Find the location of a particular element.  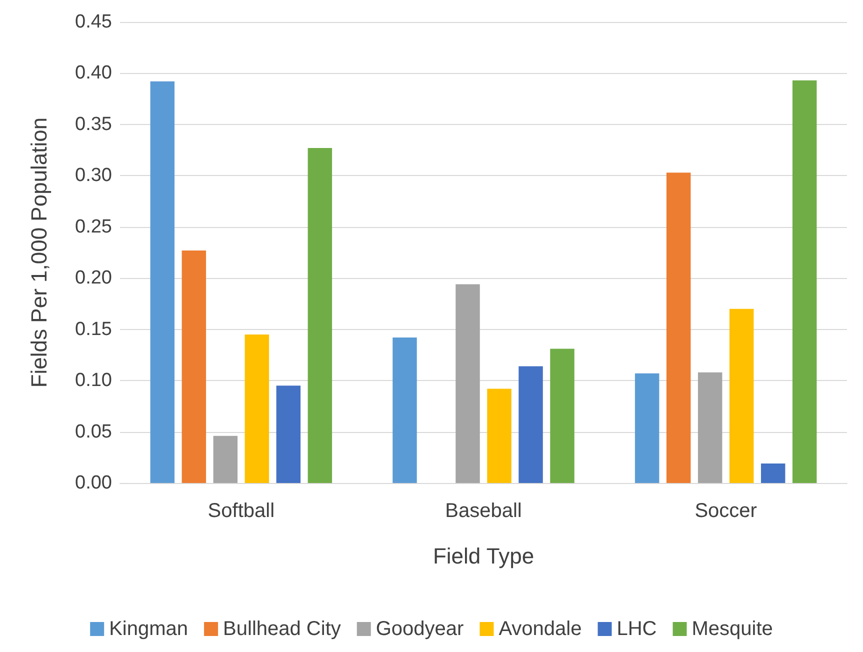

y-tick-label: 0.25 is located at coordinates (93, 227).